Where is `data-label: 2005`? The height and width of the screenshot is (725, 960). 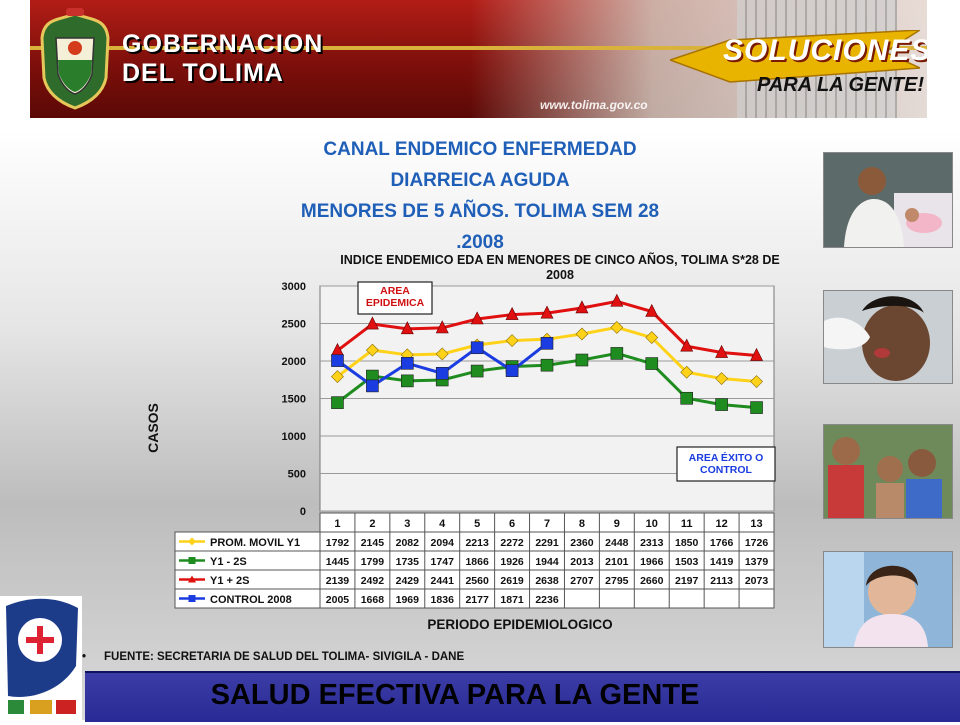
data-label: 2005 is located at coordinates (338, 600).